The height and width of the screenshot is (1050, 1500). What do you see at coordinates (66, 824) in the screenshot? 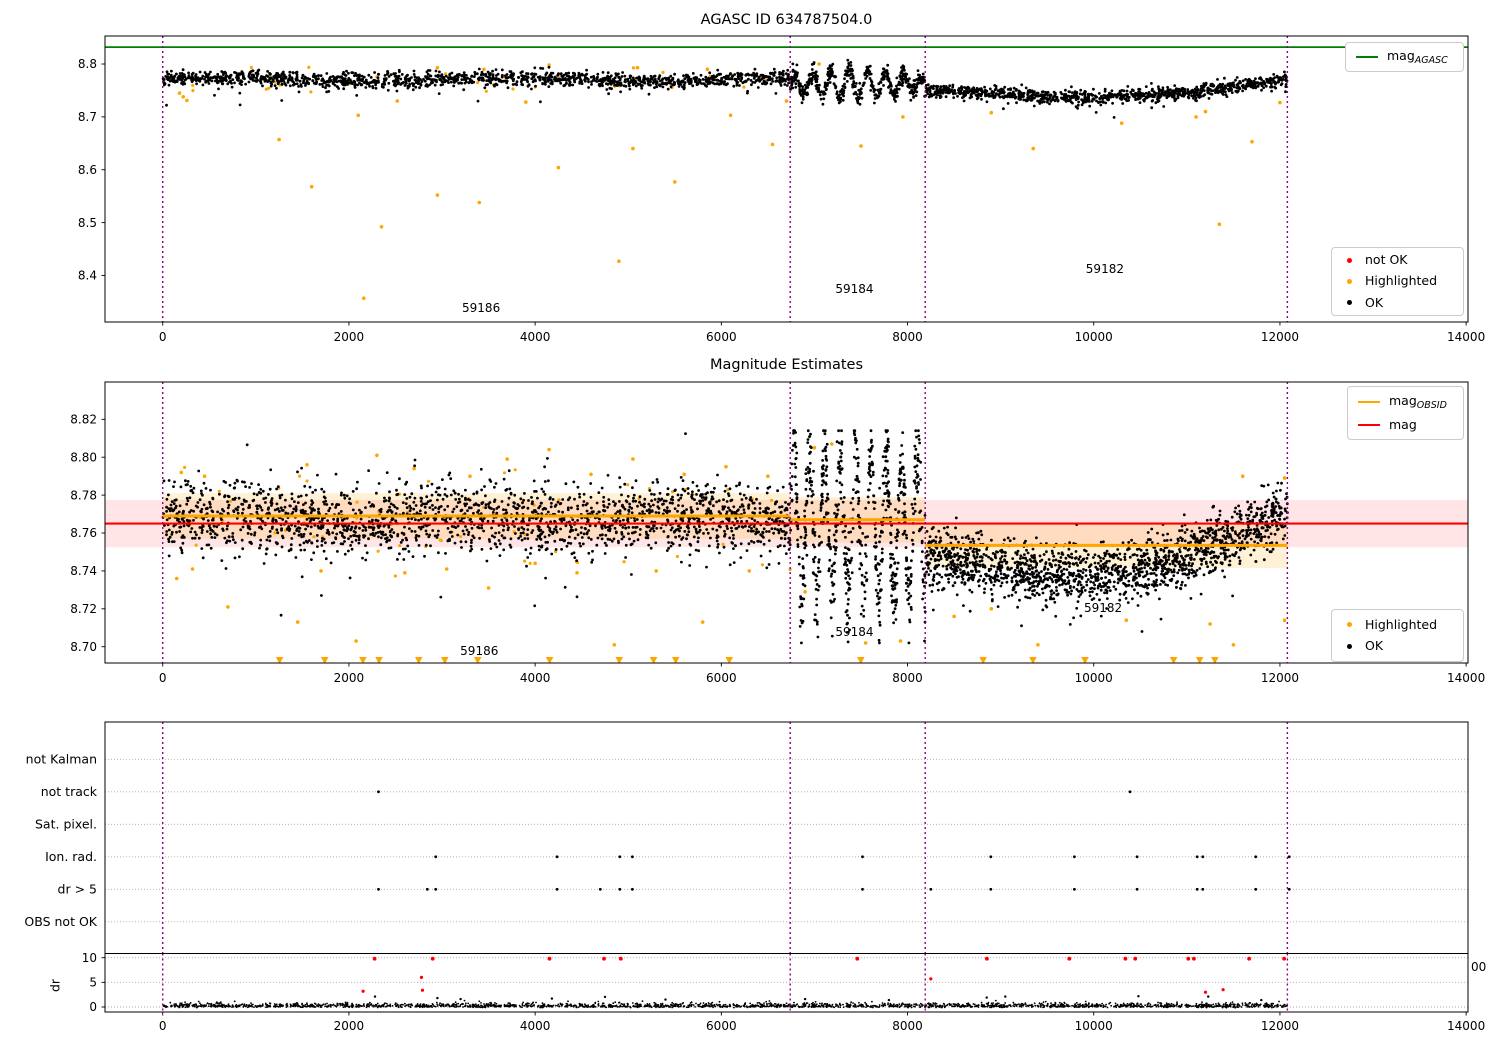
I see `flag-category-label: Sat. pixel.` at bounding box center [66, 824].